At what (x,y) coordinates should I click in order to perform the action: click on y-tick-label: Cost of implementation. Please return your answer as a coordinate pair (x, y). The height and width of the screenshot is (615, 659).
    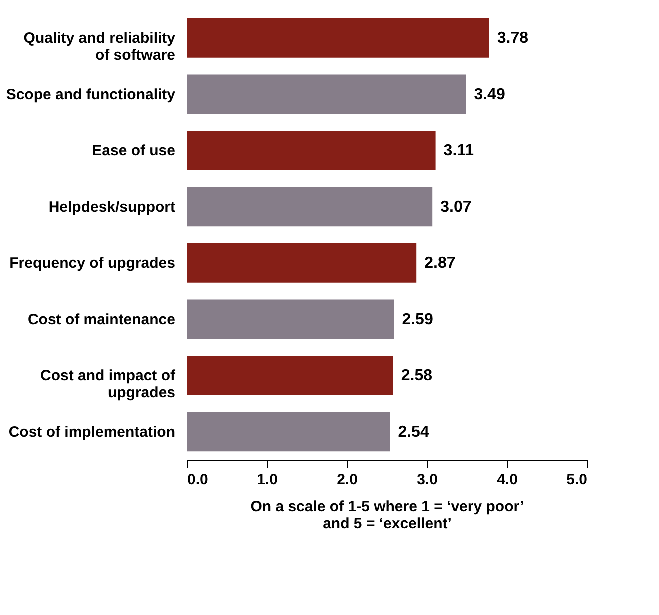
    Looking at the image, I should click on (92, 432).